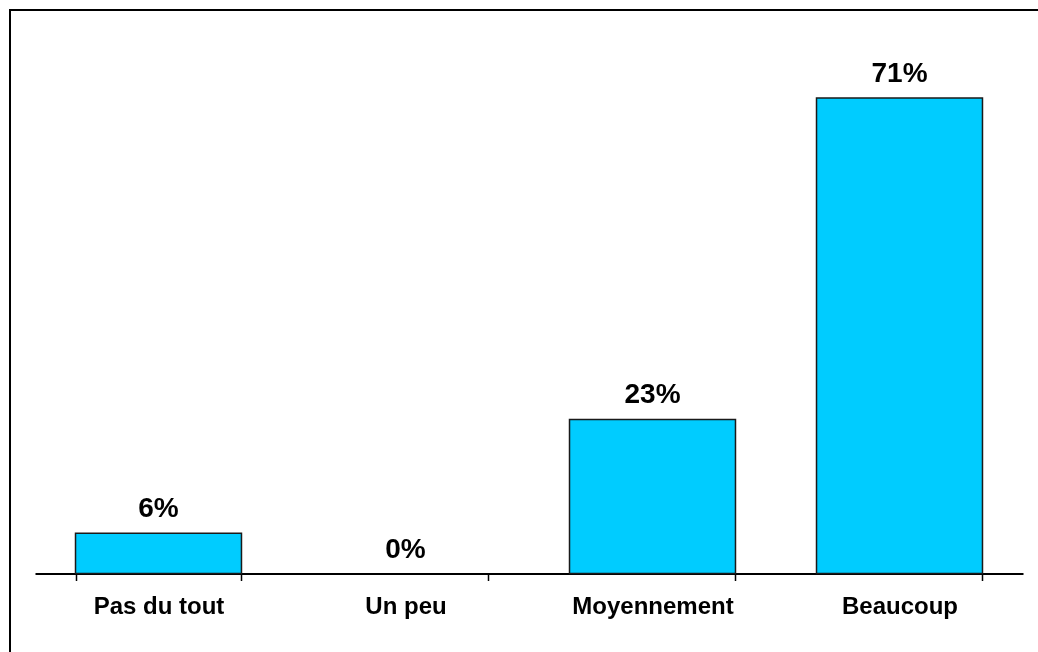  Describe the element at coordinates (405, 548) in the screenshot. I see `data-label: 0%` at that location.